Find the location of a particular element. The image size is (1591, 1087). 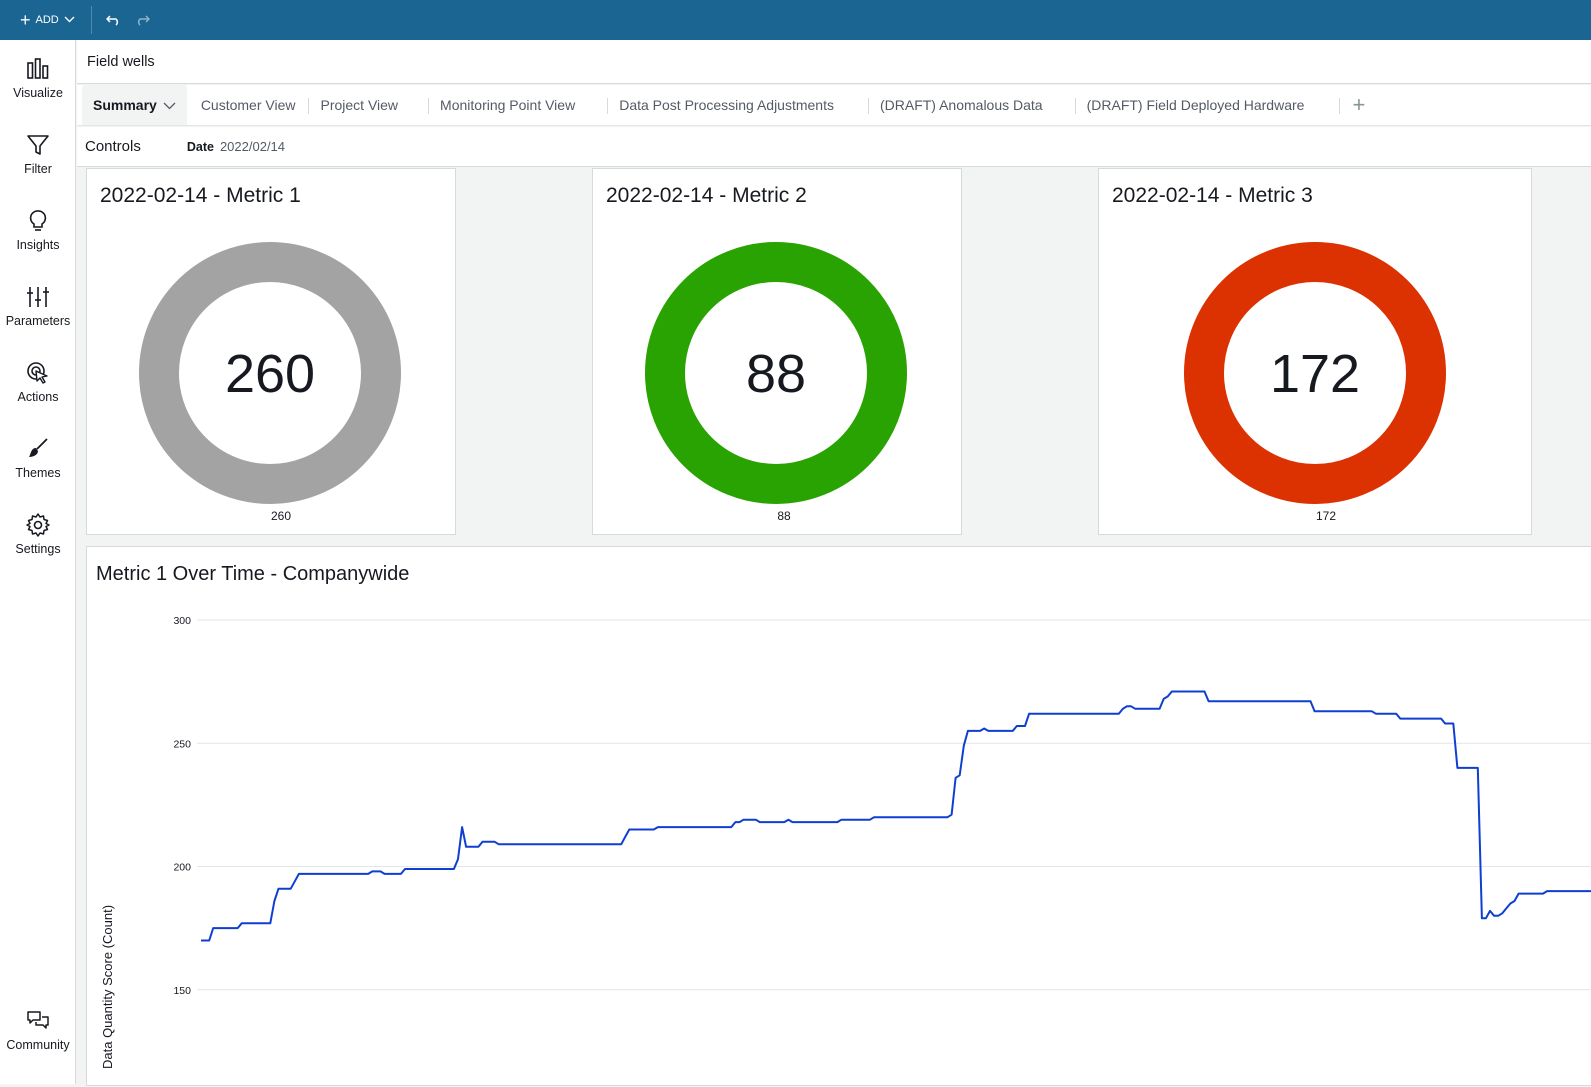

sidebar-item-parameters: Parameters is located at coordinates (38, 301).